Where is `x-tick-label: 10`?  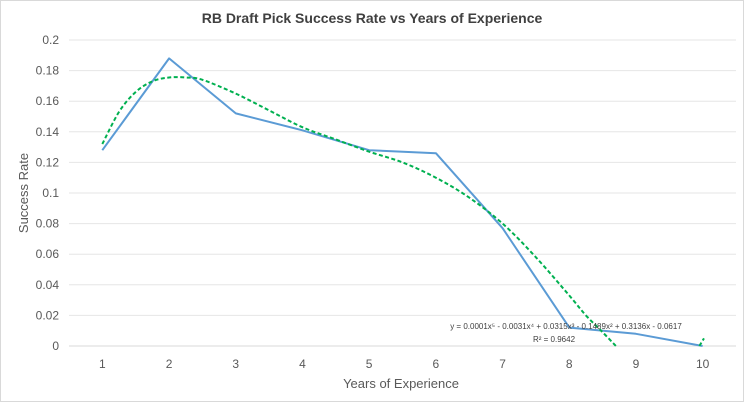 x-tick-label: 10 is located at coordinates (703, 364).